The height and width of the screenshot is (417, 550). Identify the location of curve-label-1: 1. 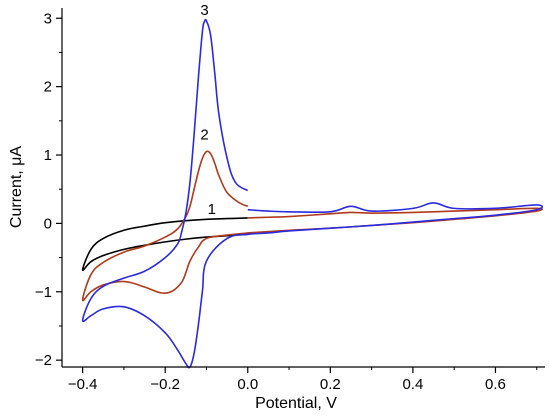
(212, 209).